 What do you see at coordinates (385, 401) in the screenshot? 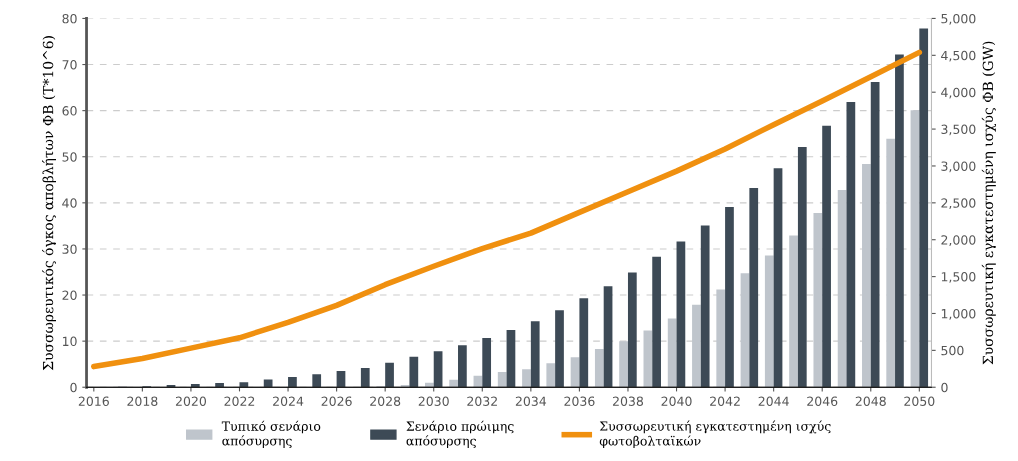
I see `x-tick-label: 2028` at bounding box center [385, 401].